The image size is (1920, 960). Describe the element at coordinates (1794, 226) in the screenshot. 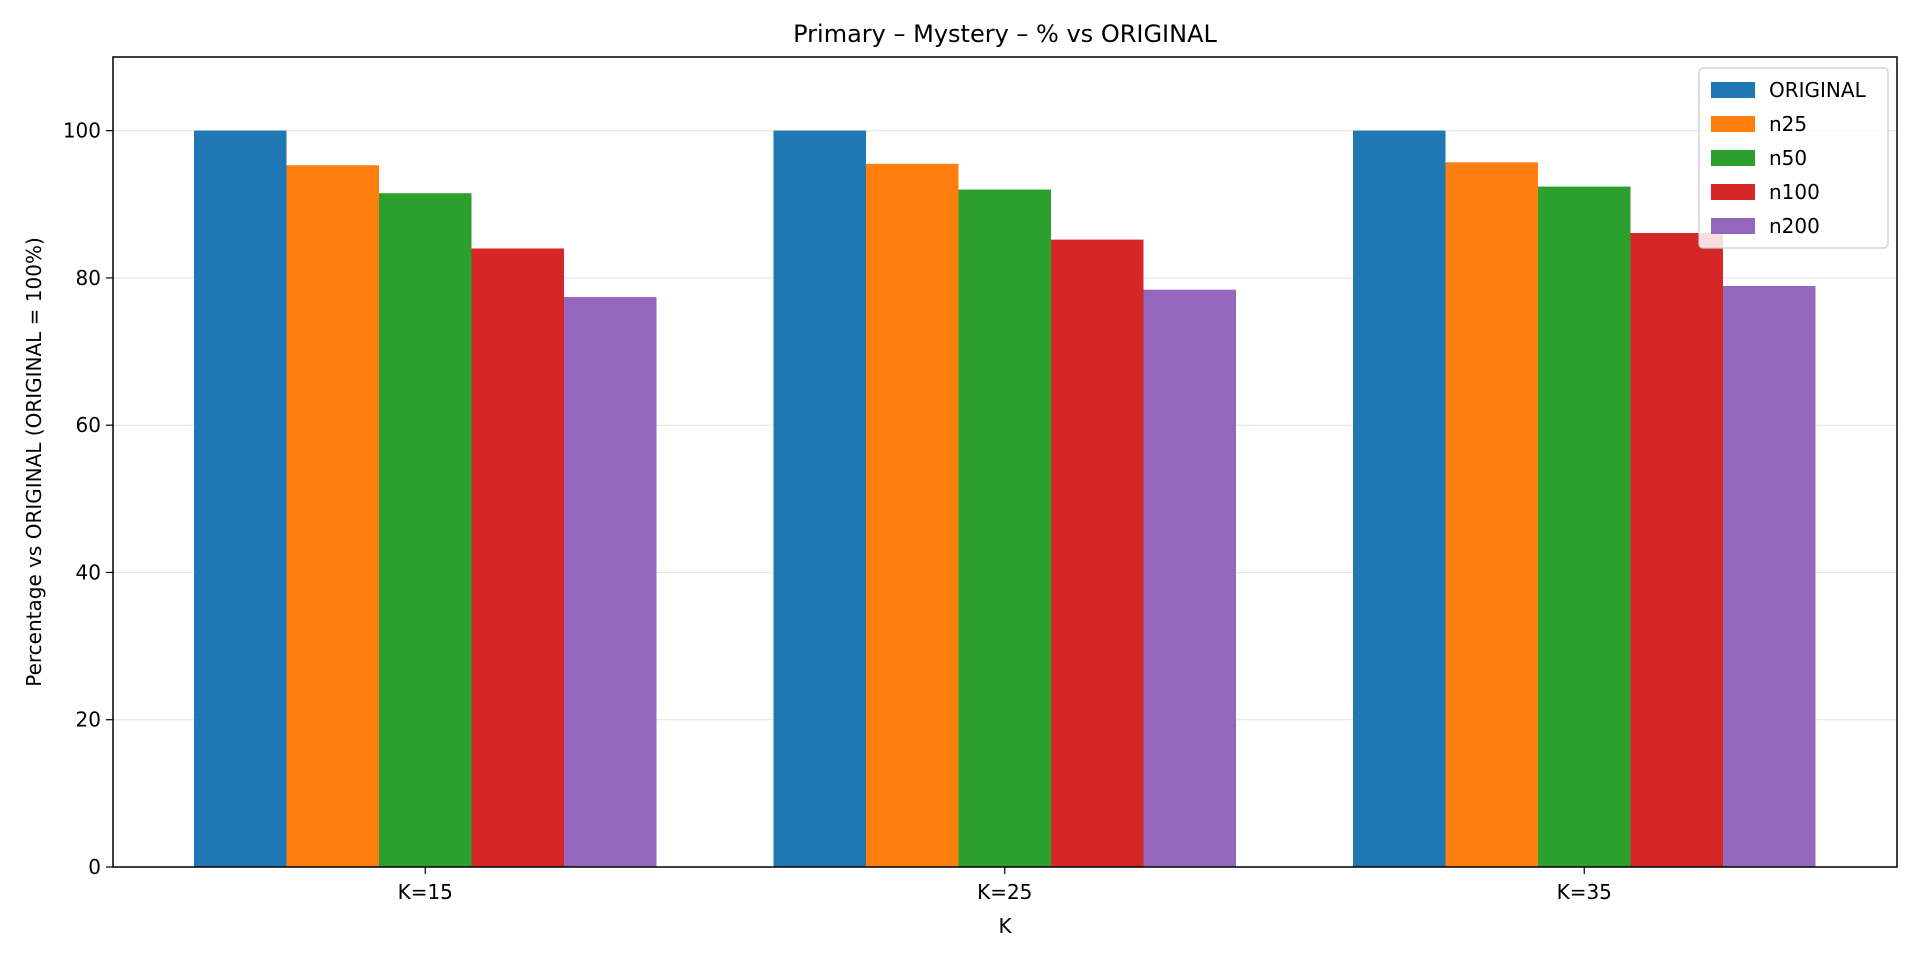

I see `legend-label: n200` at that location.